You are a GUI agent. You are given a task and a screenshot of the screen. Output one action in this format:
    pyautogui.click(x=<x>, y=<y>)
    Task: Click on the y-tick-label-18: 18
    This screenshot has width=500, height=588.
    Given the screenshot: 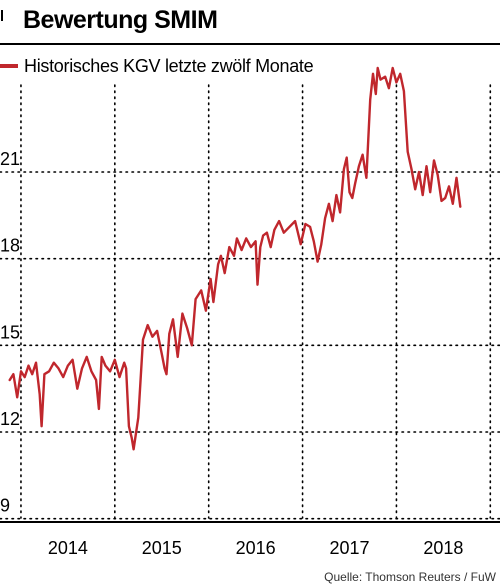 What is the action you would take?
    pyautogui.click(x=10, y=246)
    